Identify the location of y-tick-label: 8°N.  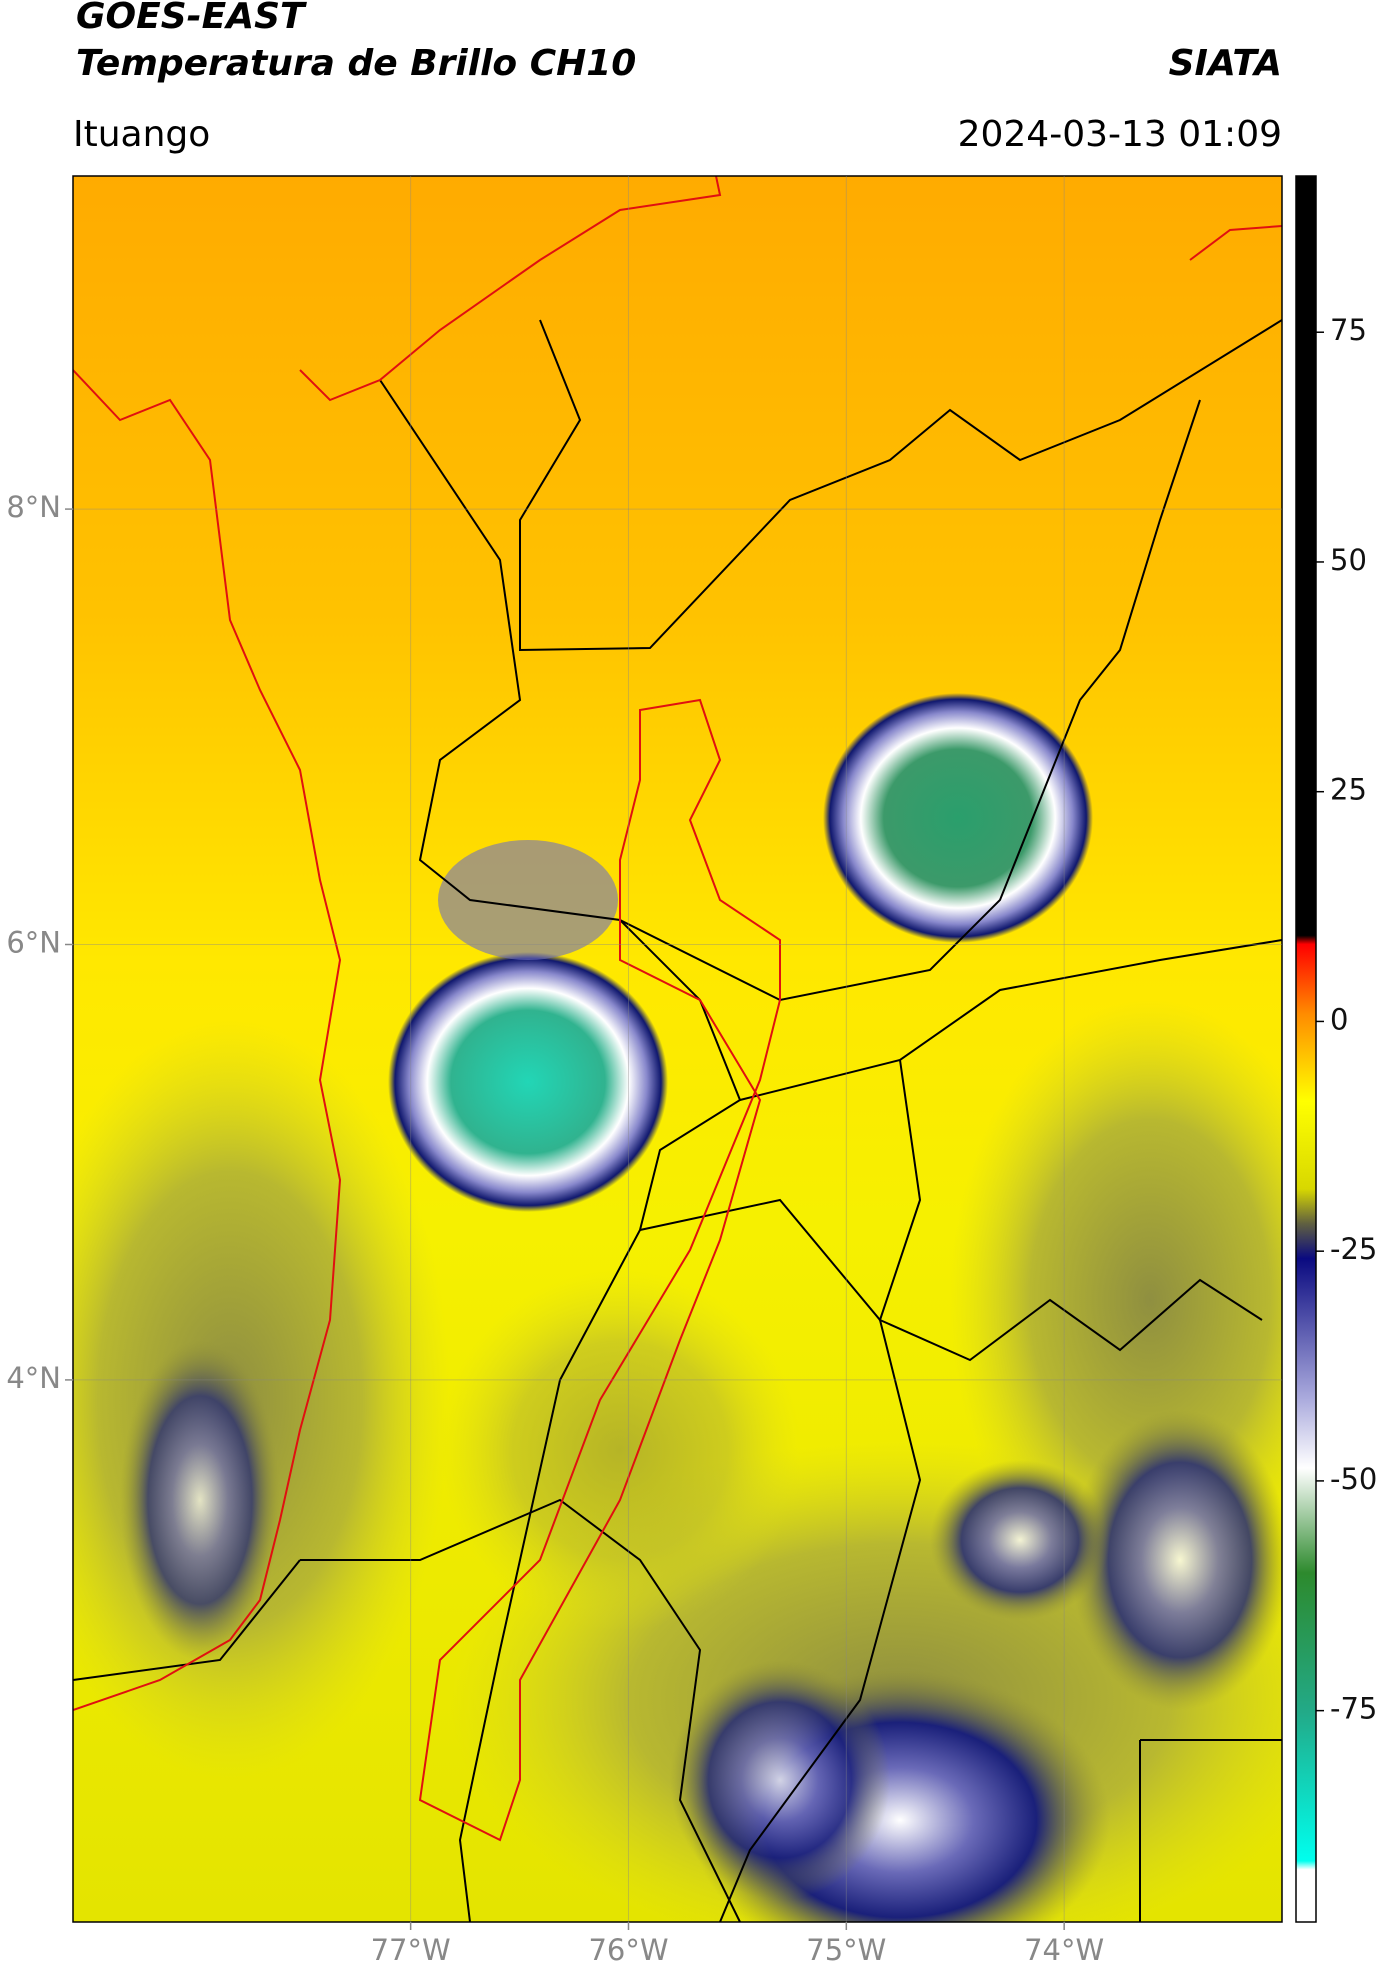
(33, 507).